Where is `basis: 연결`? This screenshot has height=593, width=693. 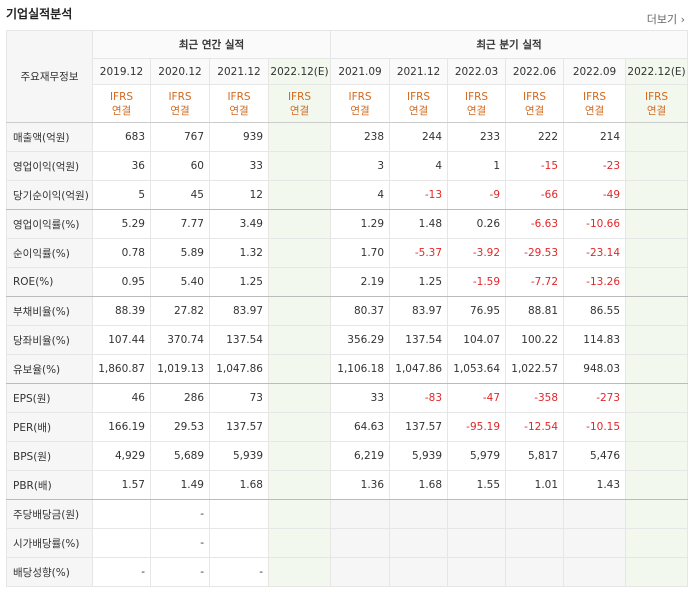
basis: 연결 is located at coordinates (656, 110).